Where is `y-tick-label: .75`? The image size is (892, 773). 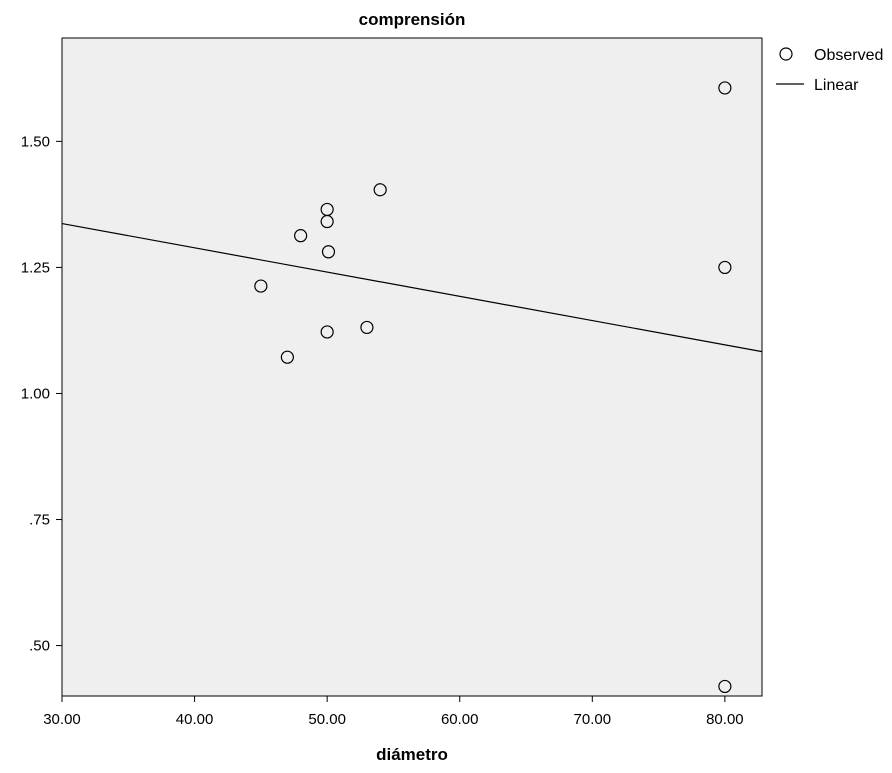
y-tick-label: .75 is located at coordinates (39, 520).